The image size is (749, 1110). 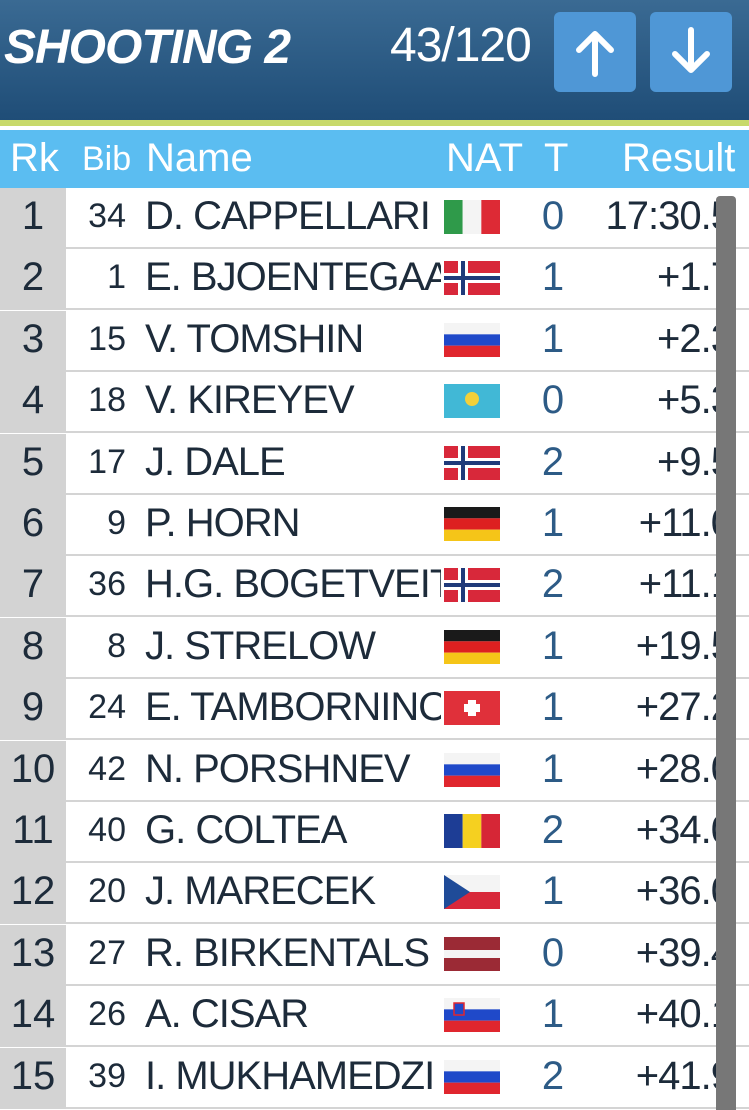 What do you see at coordinates (685, 523) in the screenshot?
I see `result: +11.0` at bounding box center [685, 523].